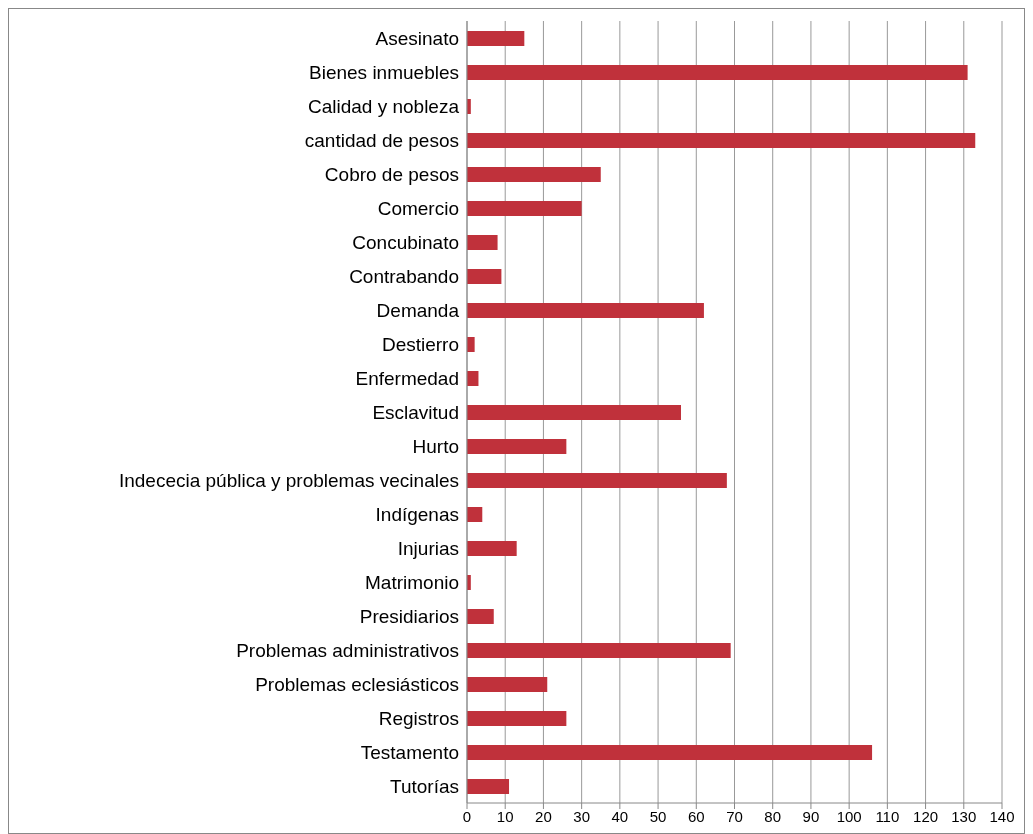 This screenshot has width=1033, height=834. Describe the element at coordinates (658, 816) in the screenshot. I see `x-tick-label: 50` at that location.